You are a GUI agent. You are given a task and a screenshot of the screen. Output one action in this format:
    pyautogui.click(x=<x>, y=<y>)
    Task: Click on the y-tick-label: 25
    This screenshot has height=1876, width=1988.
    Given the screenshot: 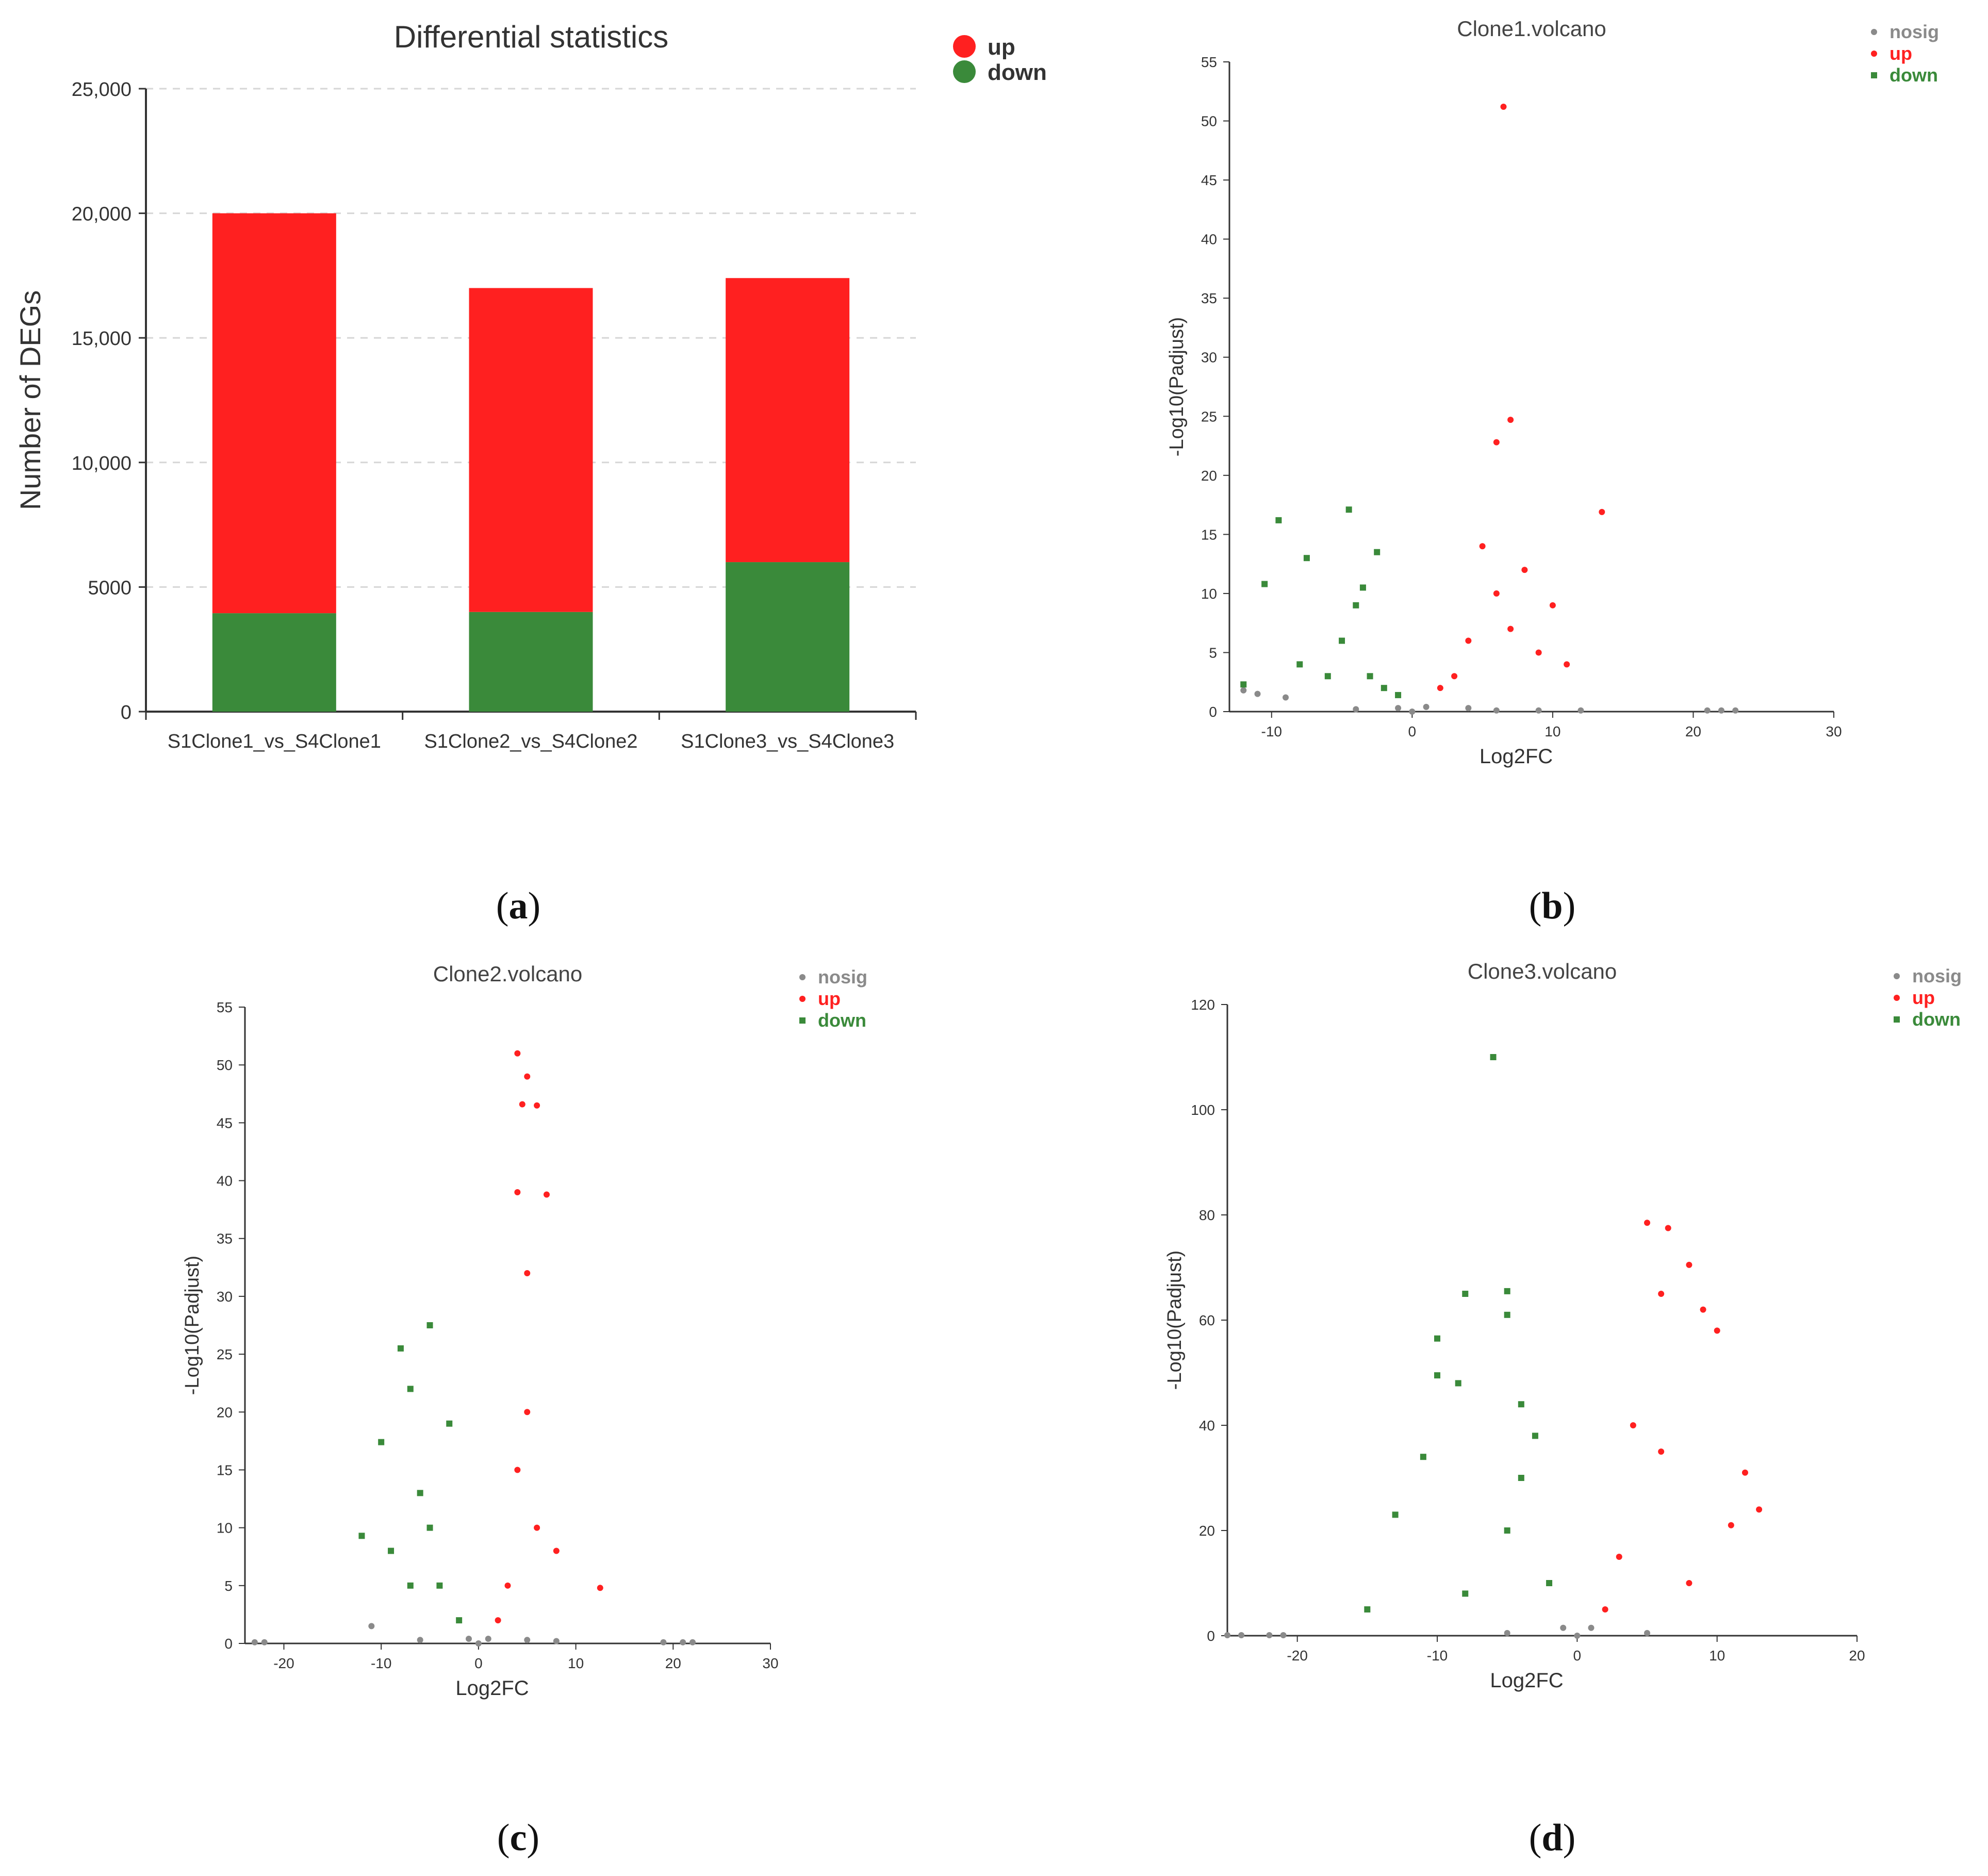 What is the action you would take?
    pyautogui.click(x=1209, y=416)
    